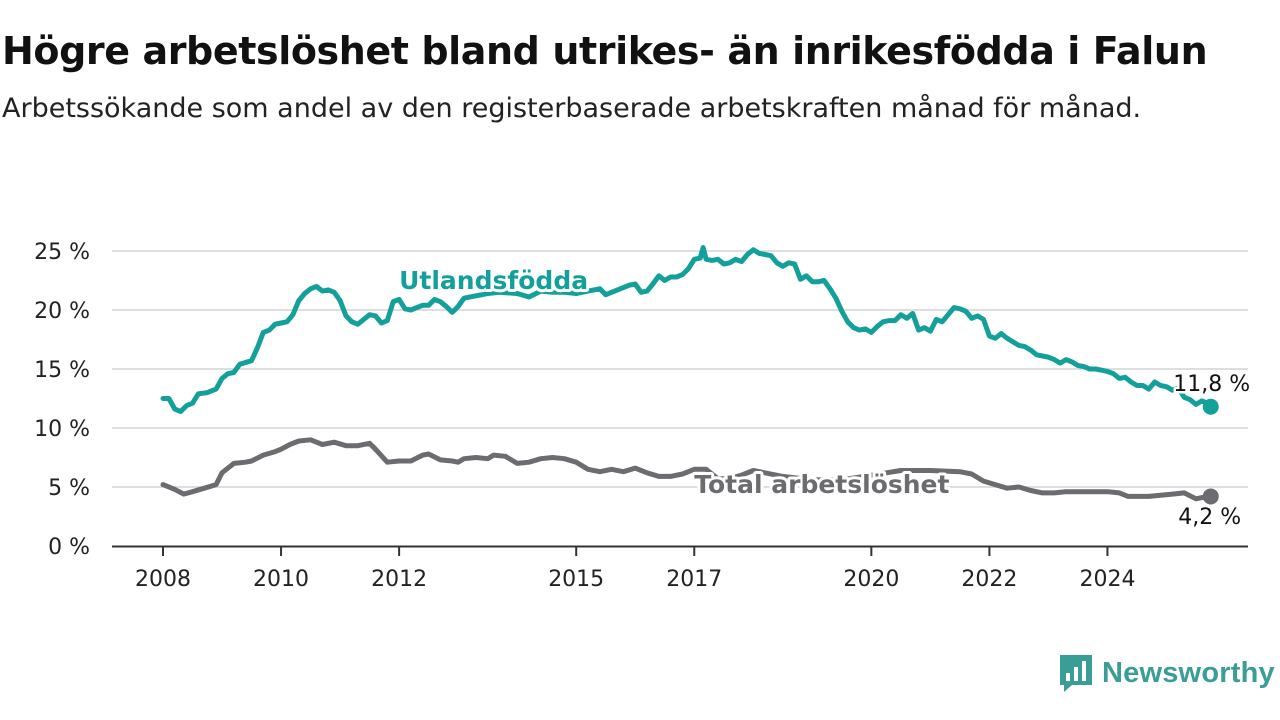 This screenshot has width=1280, height=720. I want to click on x-axis-ticks: 2008 2010 2012 2015 2017 2020 2022 2024, so click(635, 569).